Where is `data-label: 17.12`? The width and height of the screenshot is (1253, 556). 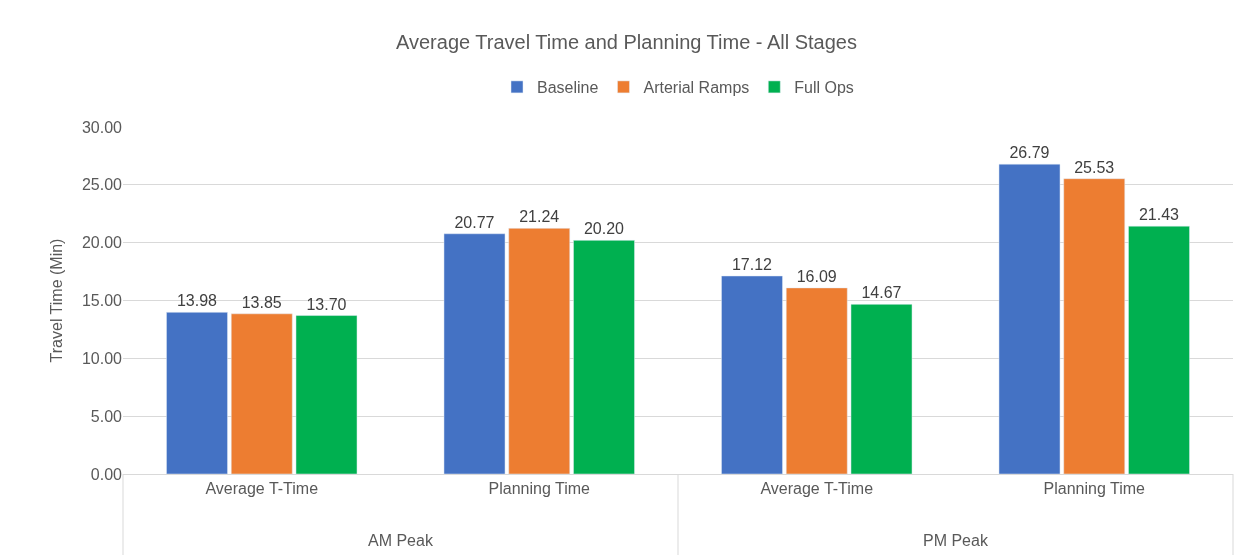
data-label: 17.12 is located at coordinates (752, 264).